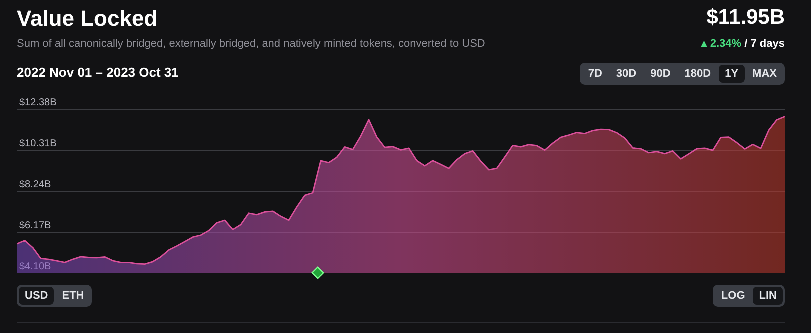 This screenshot has width=811, height=333. I want to click on y-tick-label: $12.38B, so click(39, 103).